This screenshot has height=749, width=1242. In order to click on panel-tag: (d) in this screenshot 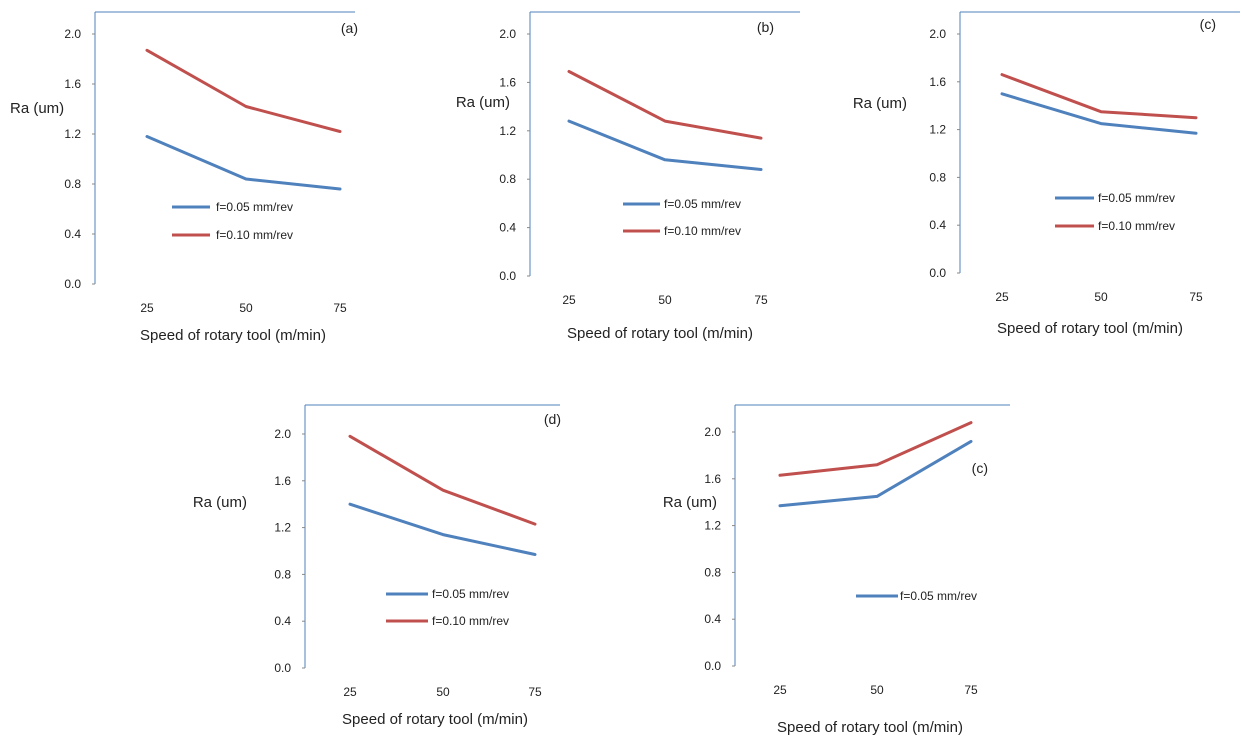, I will do `click(552, 419)`.